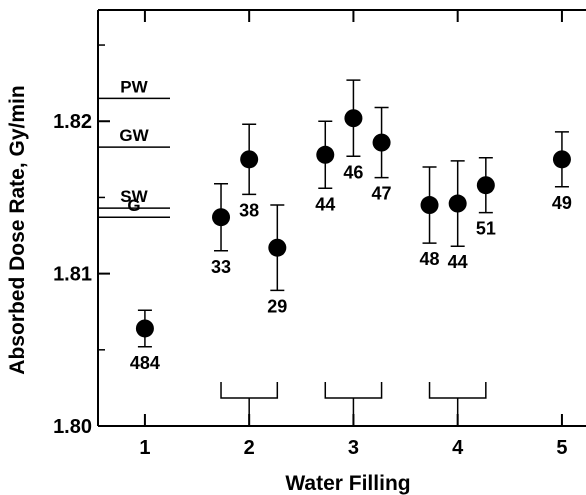 Image resolution: width=586 pixels, height=495 pixels. Describe the element at coordinates (353, 172) in the screenshot. I see `point-label-6: 46` at that location.